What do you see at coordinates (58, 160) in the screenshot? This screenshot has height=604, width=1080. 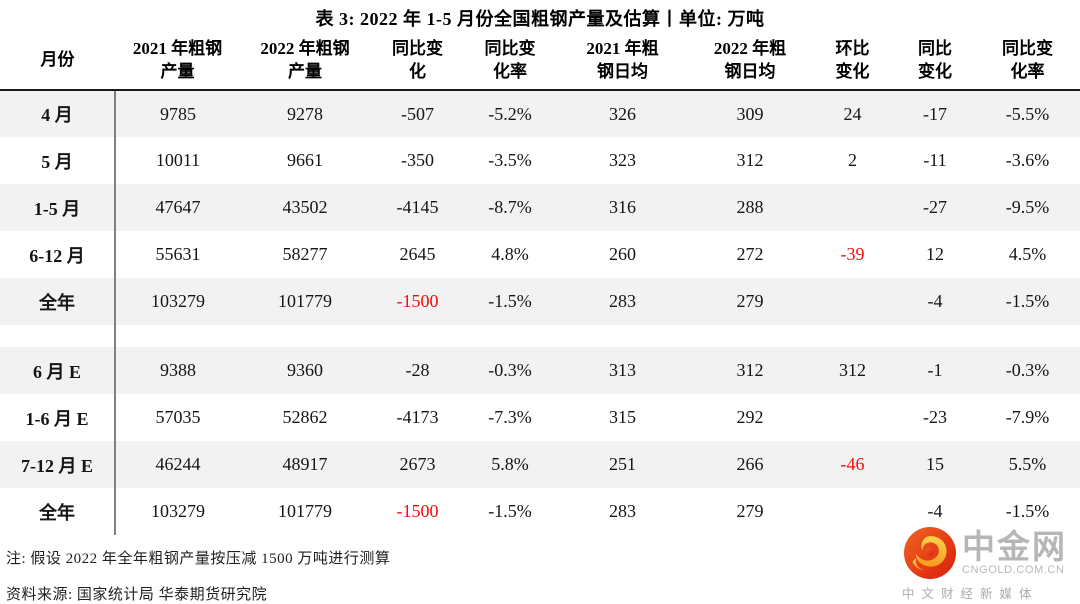 I see `row-label: 5 月` at bounding box center [58, 160].